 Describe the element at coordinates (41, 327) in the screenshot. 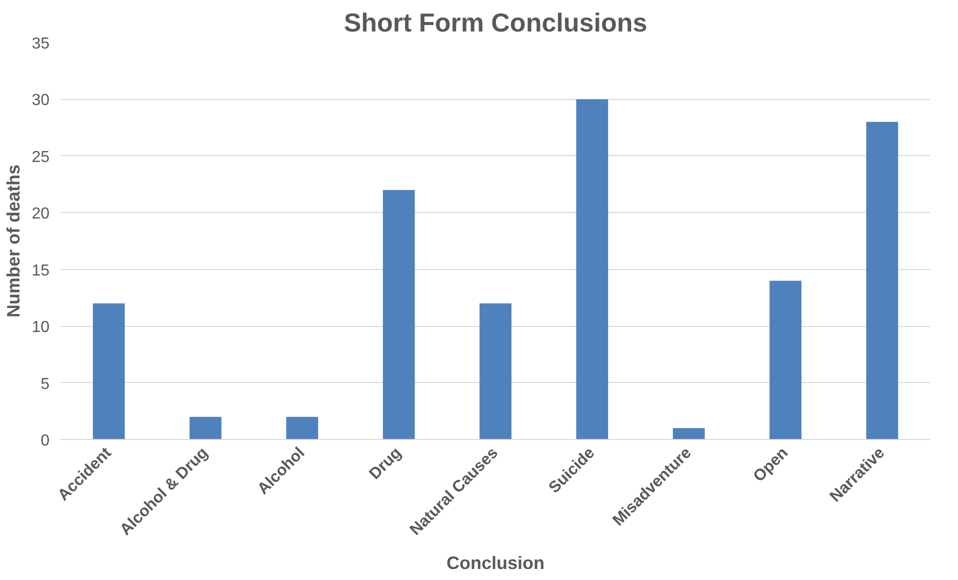

I see `y-tick-label: 10` at that location.